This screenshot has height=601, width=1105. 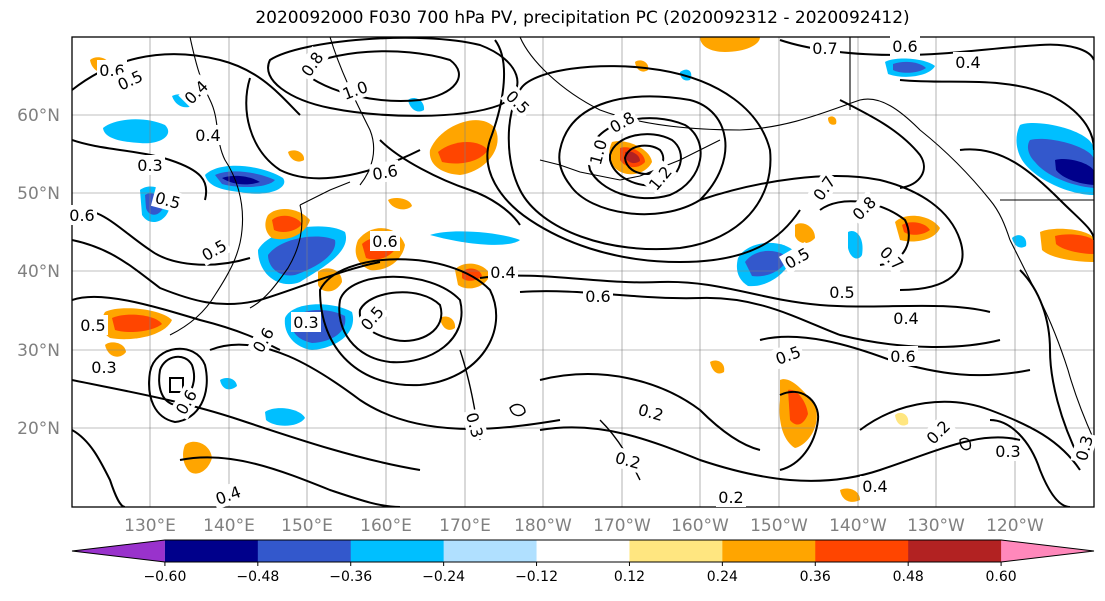 What do you see at coordinates (629, 577) in the screenshot?
I see `colorbar-tick-label: 0.12` at bounding box center [629, 577].